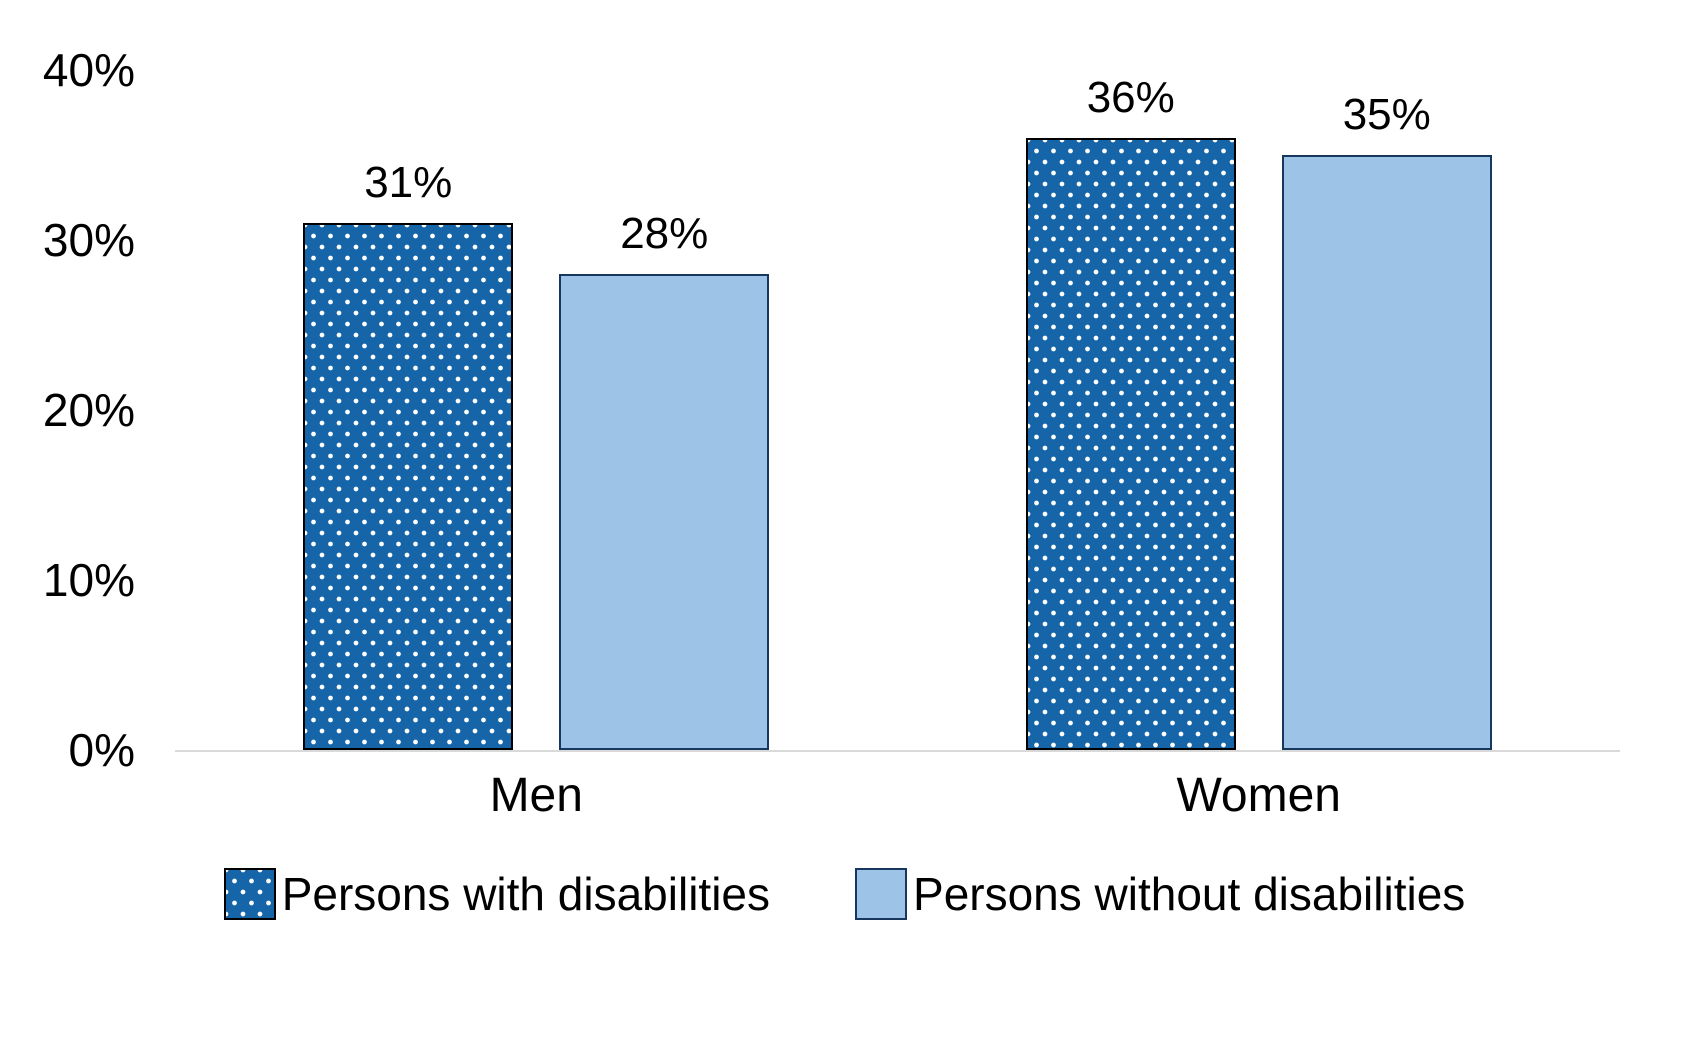 This screenshot has height=1039, width=1689. What do you see at coordinates (1386, 114) in the screenshot?
I see `bar-value-label: 35%` at bounding box center [1386, 114].